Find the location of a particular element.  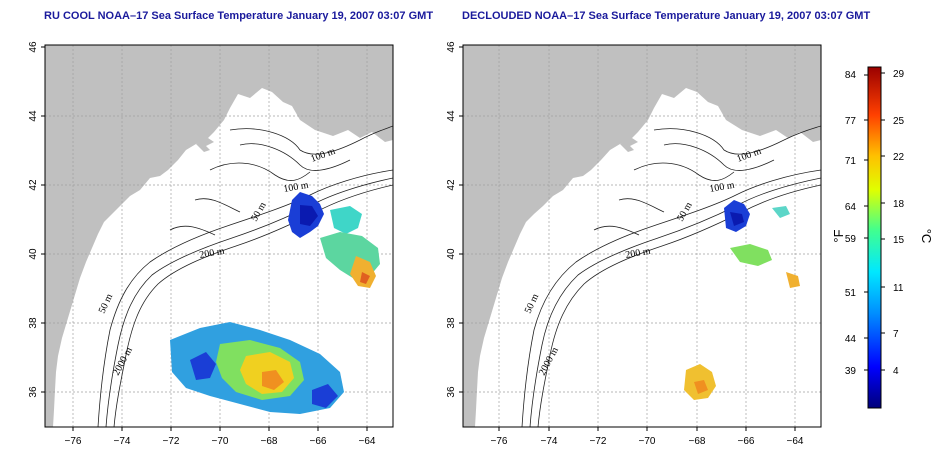

right-y-axis is located at coordinates (461, 219).